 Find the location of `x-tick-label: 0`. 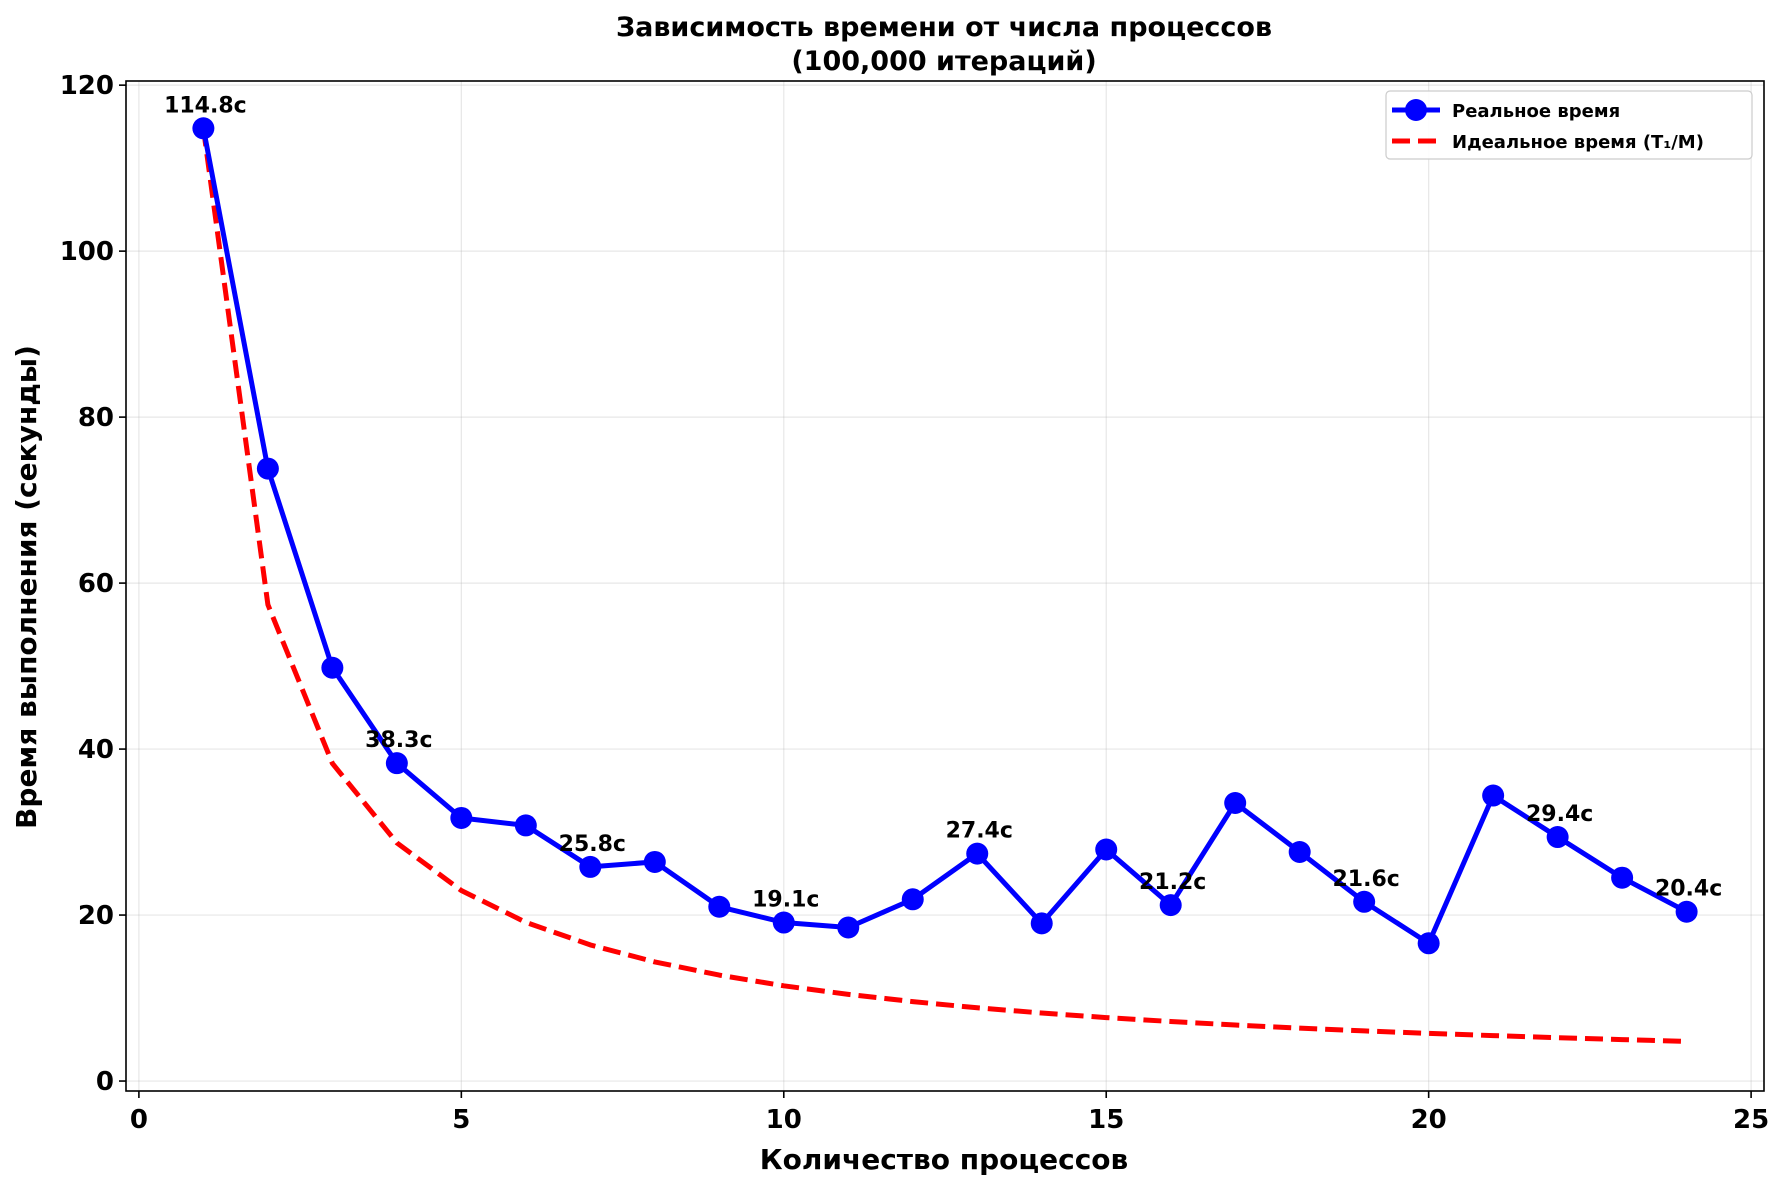

x-tick-label: 0 is located at coordinates (139, 1120).